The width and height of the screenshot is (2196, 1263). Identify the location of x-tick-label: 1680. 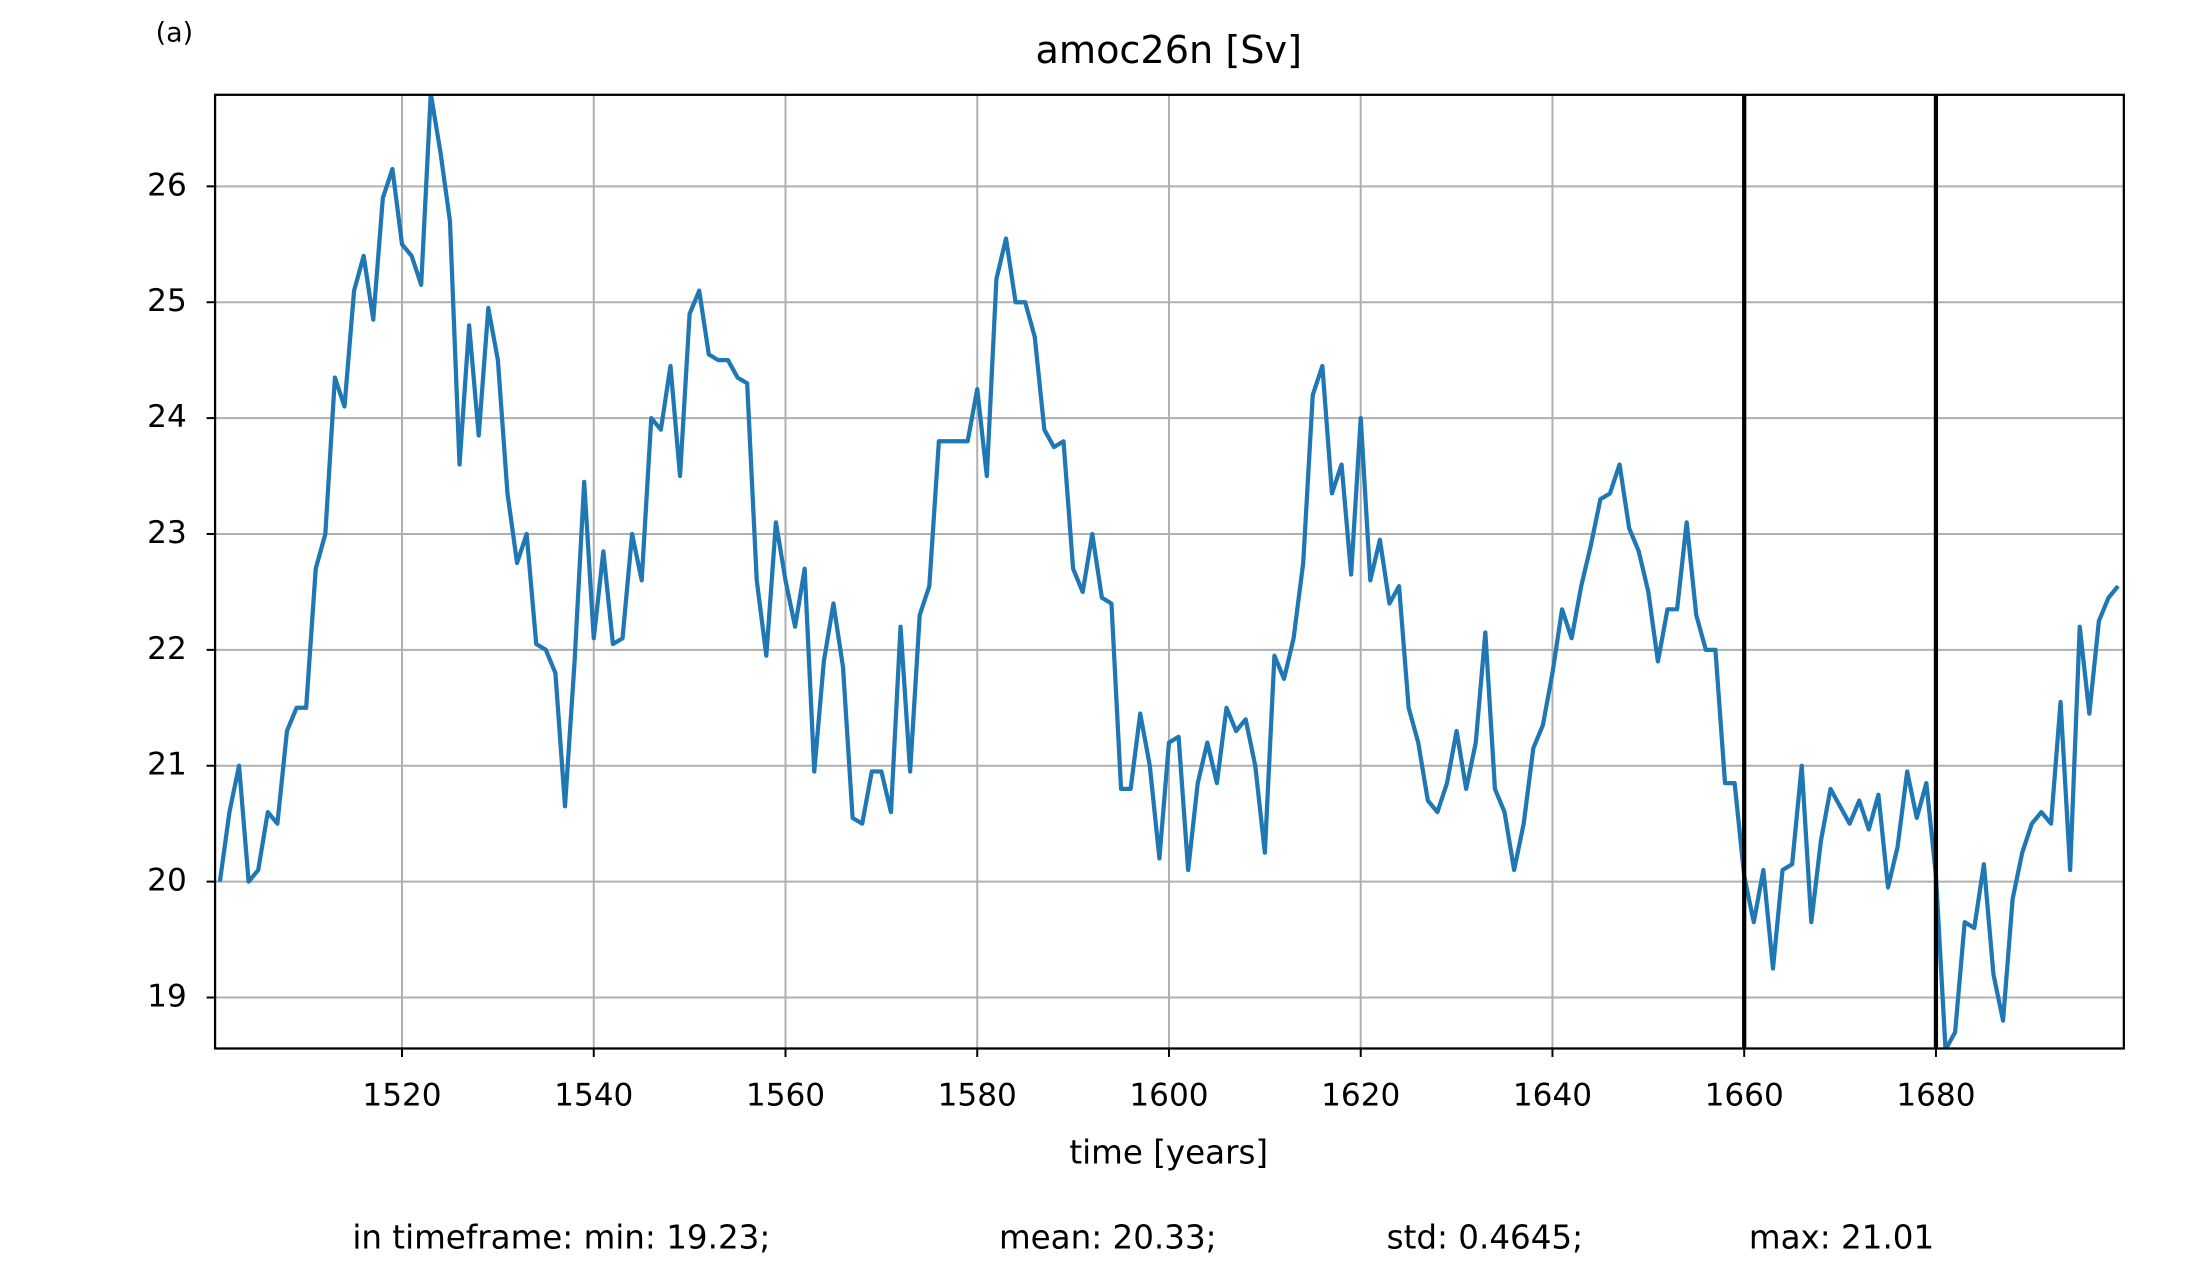
(1935, 1096).